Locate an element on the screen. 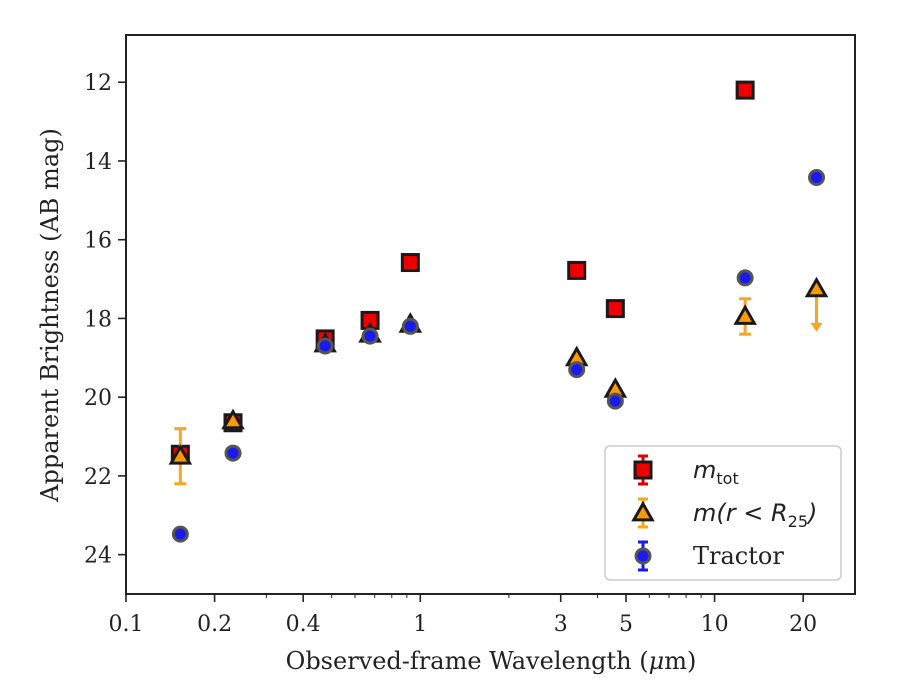 This screenshot has height=700, width=900. upper-limit-arrow is located at coordinates (816, 327).